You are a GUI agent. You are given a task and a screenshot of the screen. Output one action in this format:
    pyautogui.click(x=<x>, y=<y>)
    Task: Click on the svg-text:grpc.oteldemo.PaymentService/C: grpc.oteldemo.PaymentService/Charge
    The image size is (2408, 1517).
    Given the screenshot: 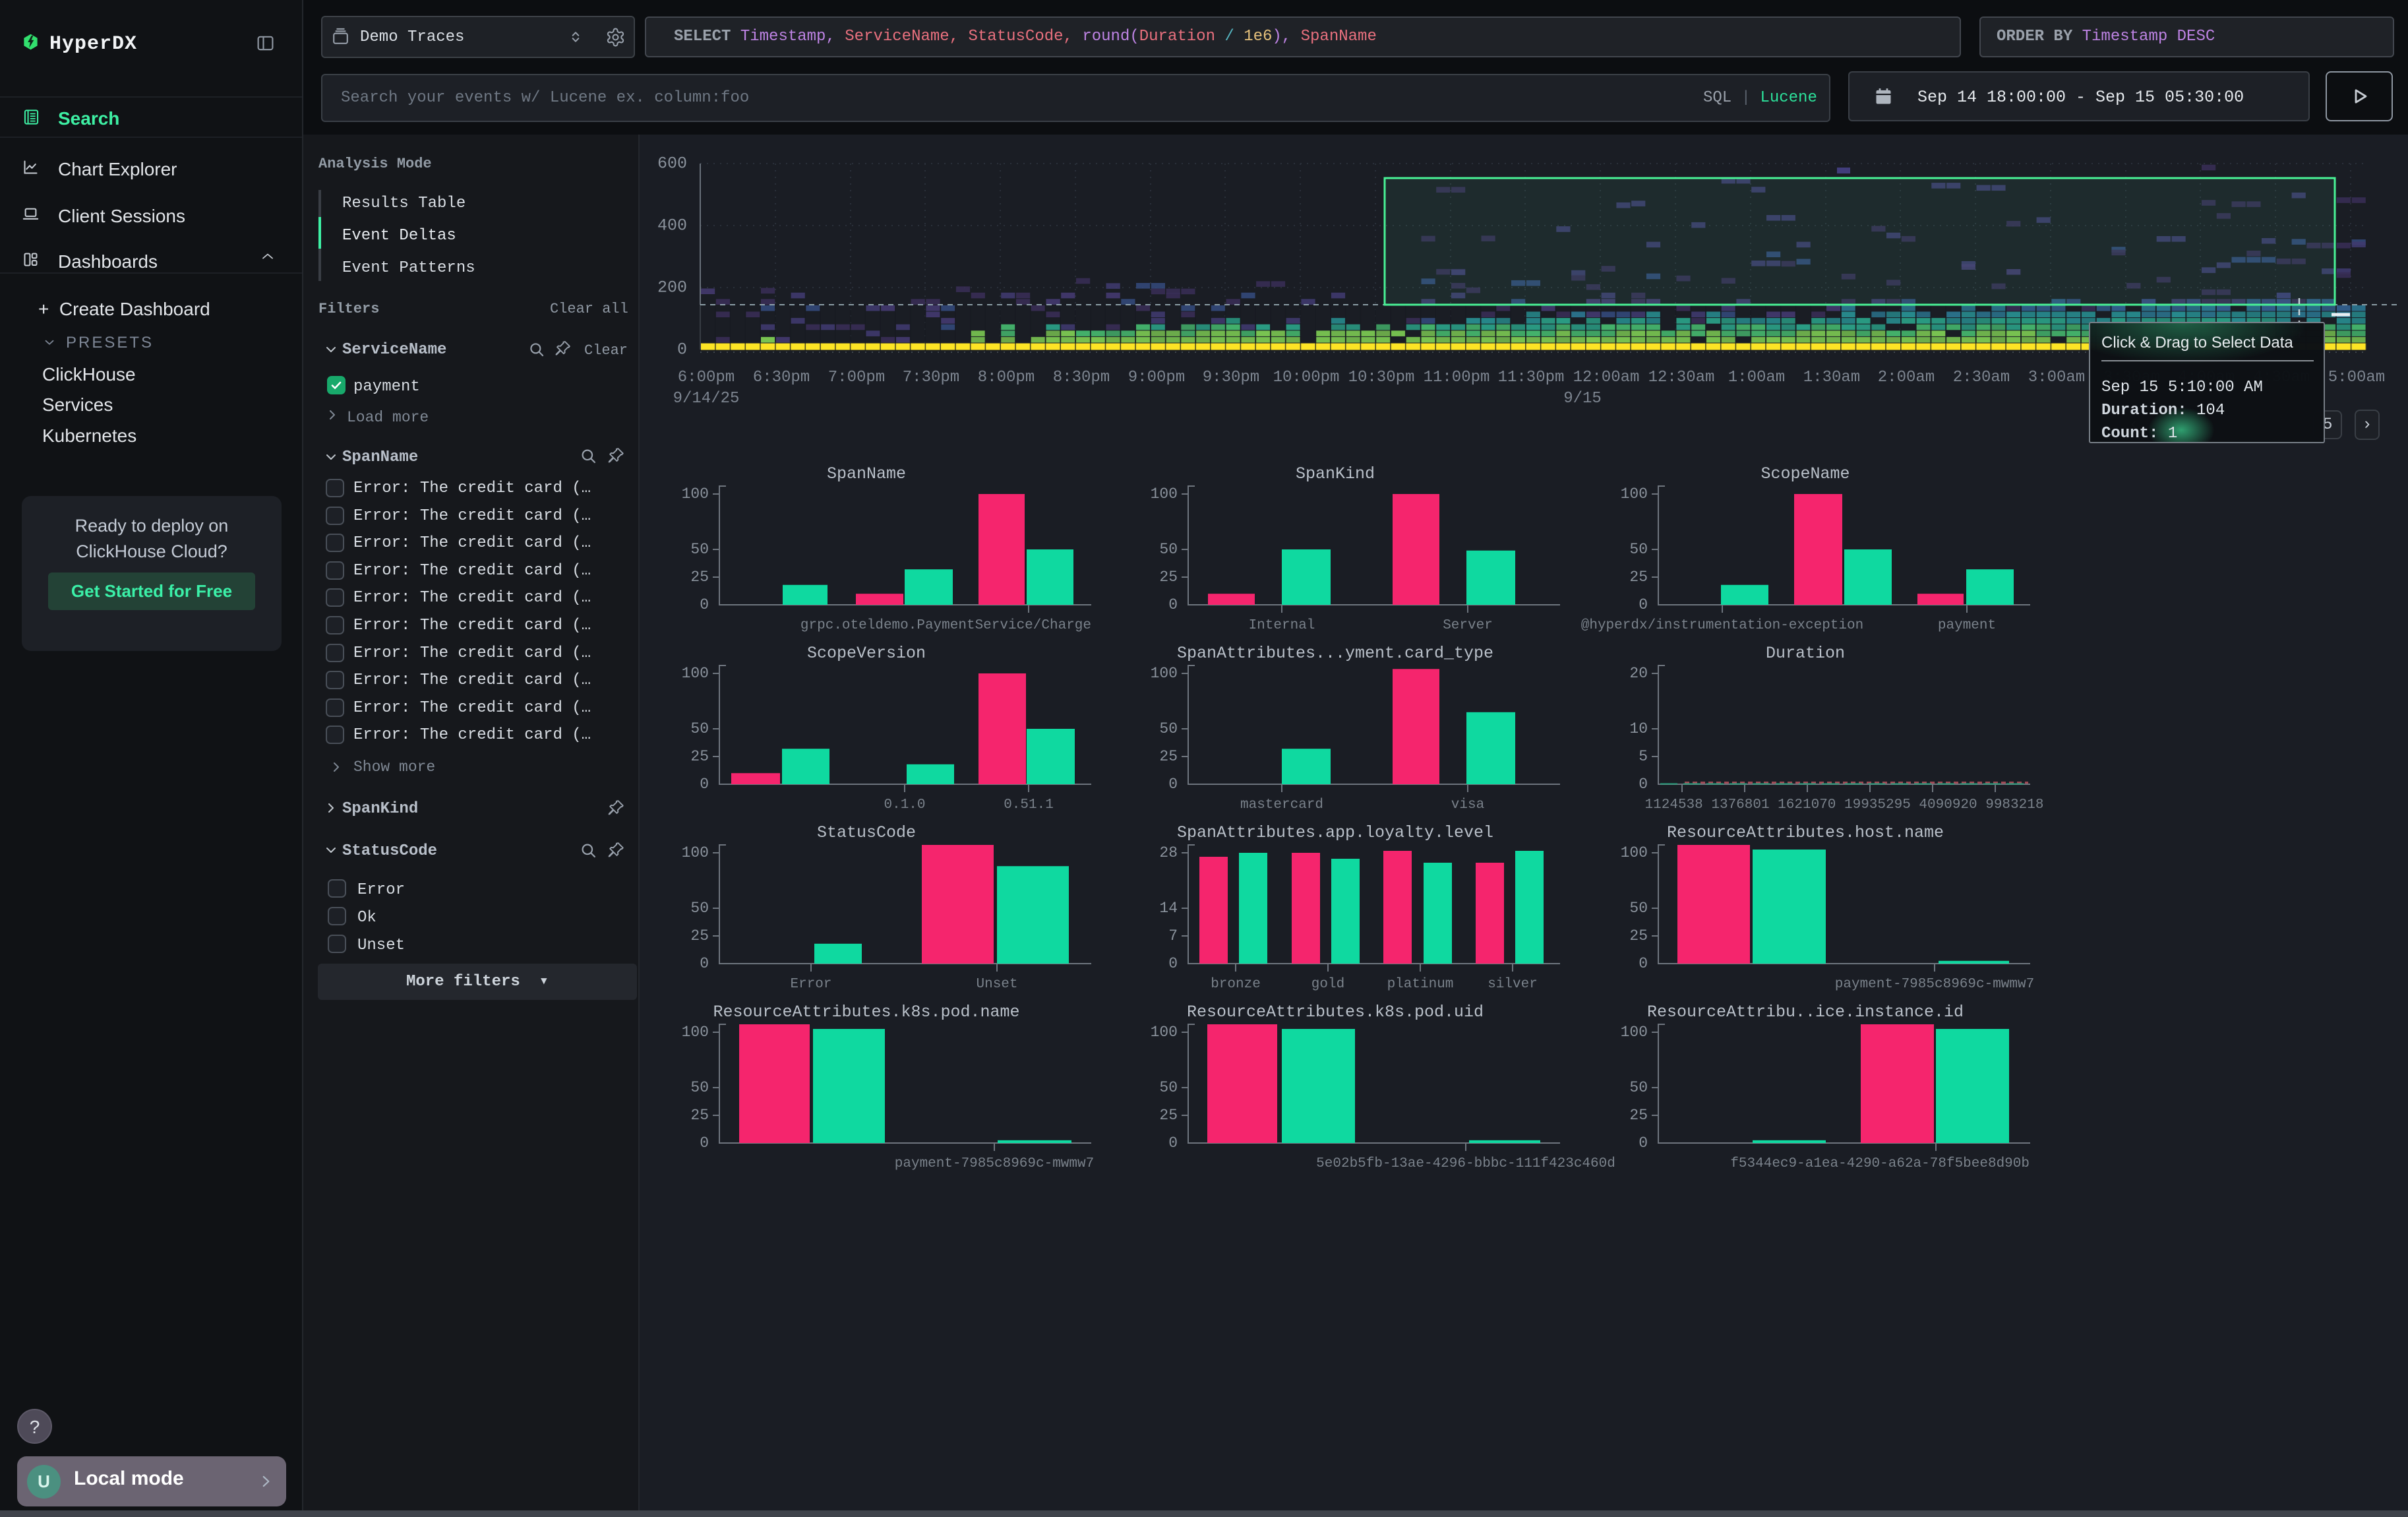 What is the action you would take?
    pyautogui.click(x=945, y=625)
    